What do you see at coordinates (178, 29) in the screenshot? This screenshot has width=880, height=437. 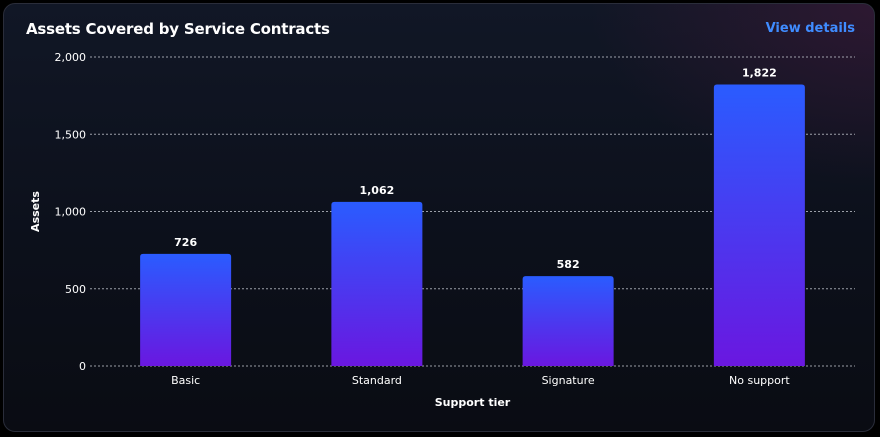 I see `chart-title: Assets Covered by Service Contracts` at bounding box center [178, 29].